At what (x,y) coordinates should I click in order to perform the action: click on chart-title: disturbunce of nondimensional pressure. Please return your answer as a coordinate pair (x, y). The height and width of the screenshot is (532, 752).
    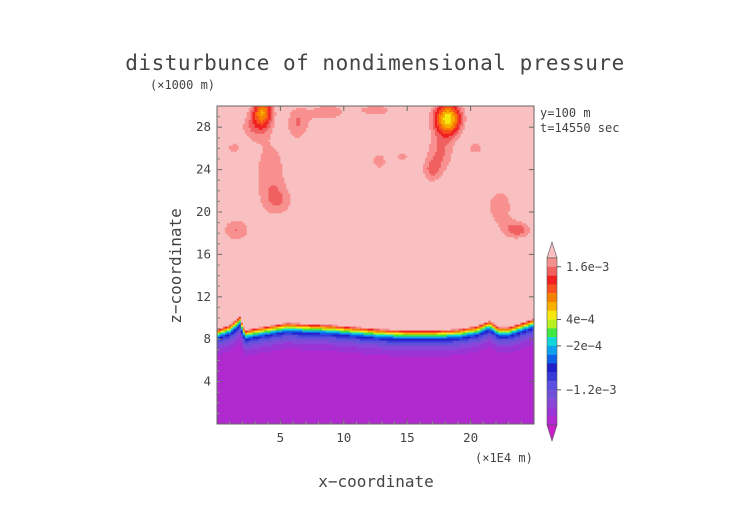
    Looking at the image, I should click on (374, 63).